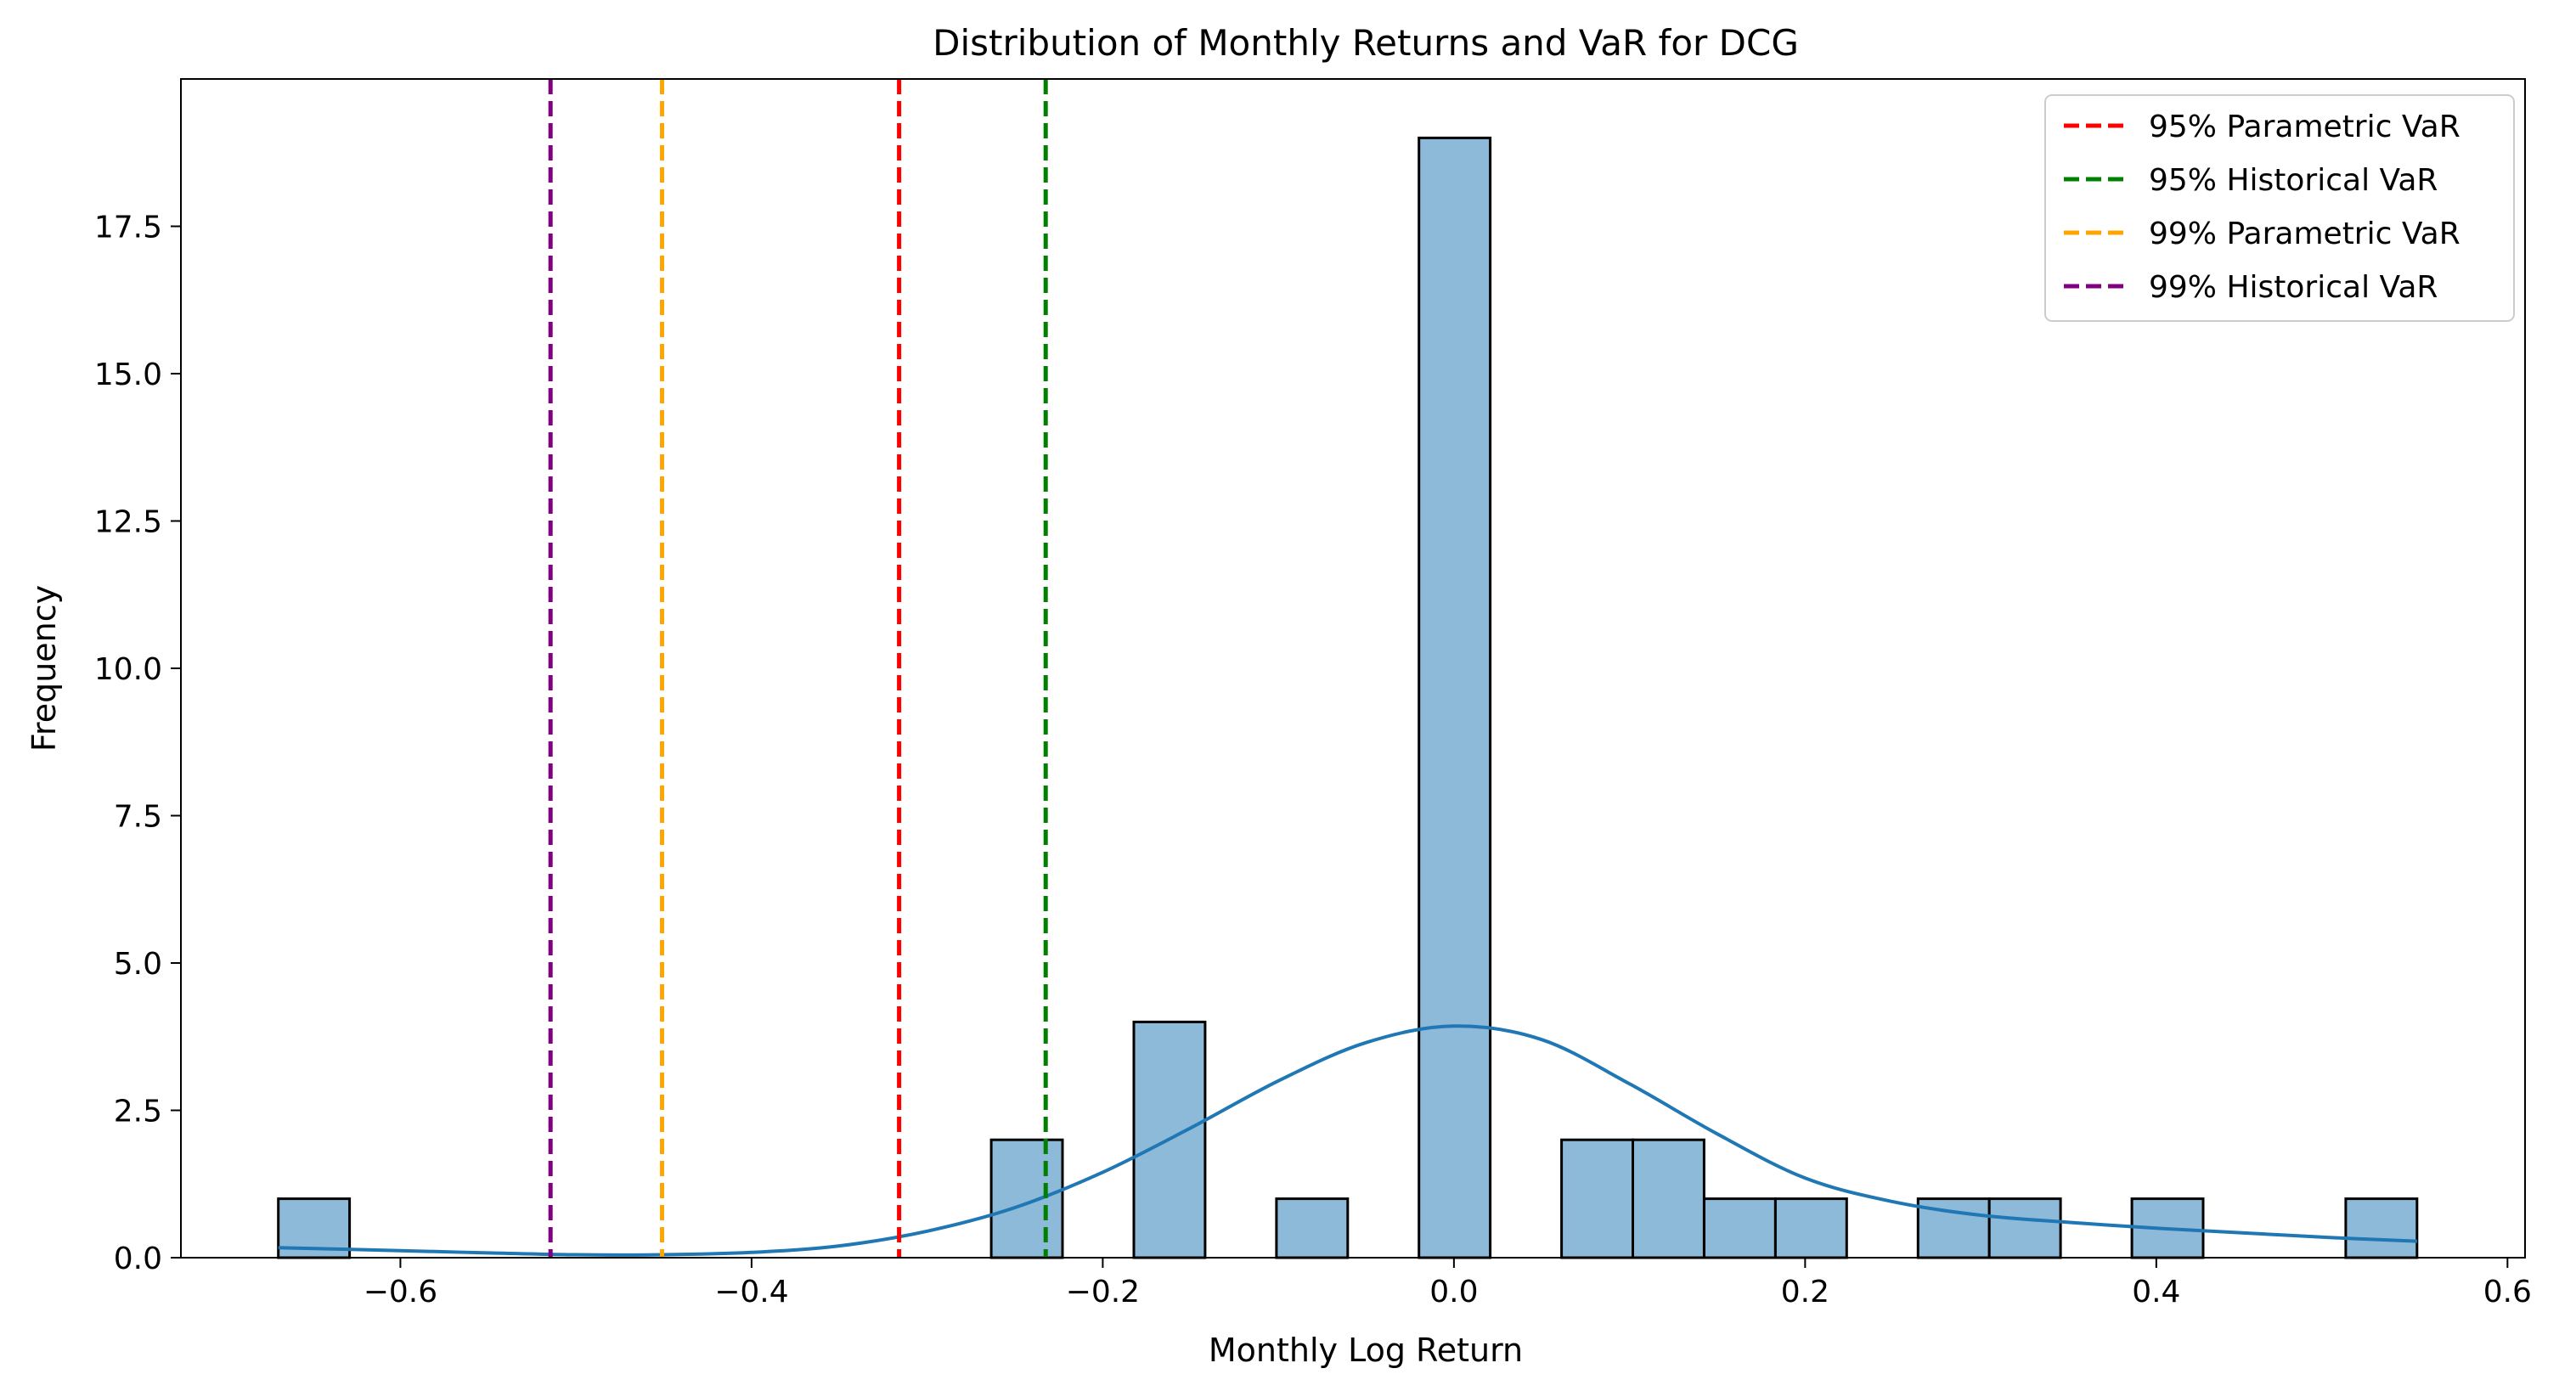  Describe the element at coordinates (1805, 1292) in the screenshot. I see `x-tick-label: 0.2` at that location.